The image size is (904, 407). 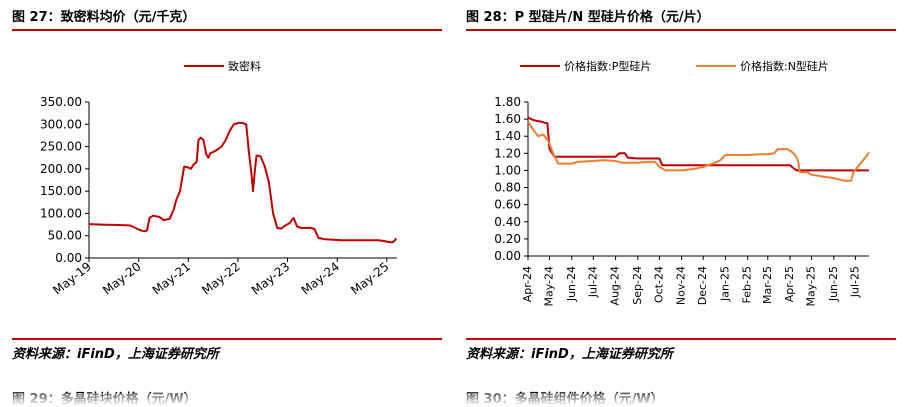 I want to click on x-tick-label: May-21, so click(x=171, y=278).